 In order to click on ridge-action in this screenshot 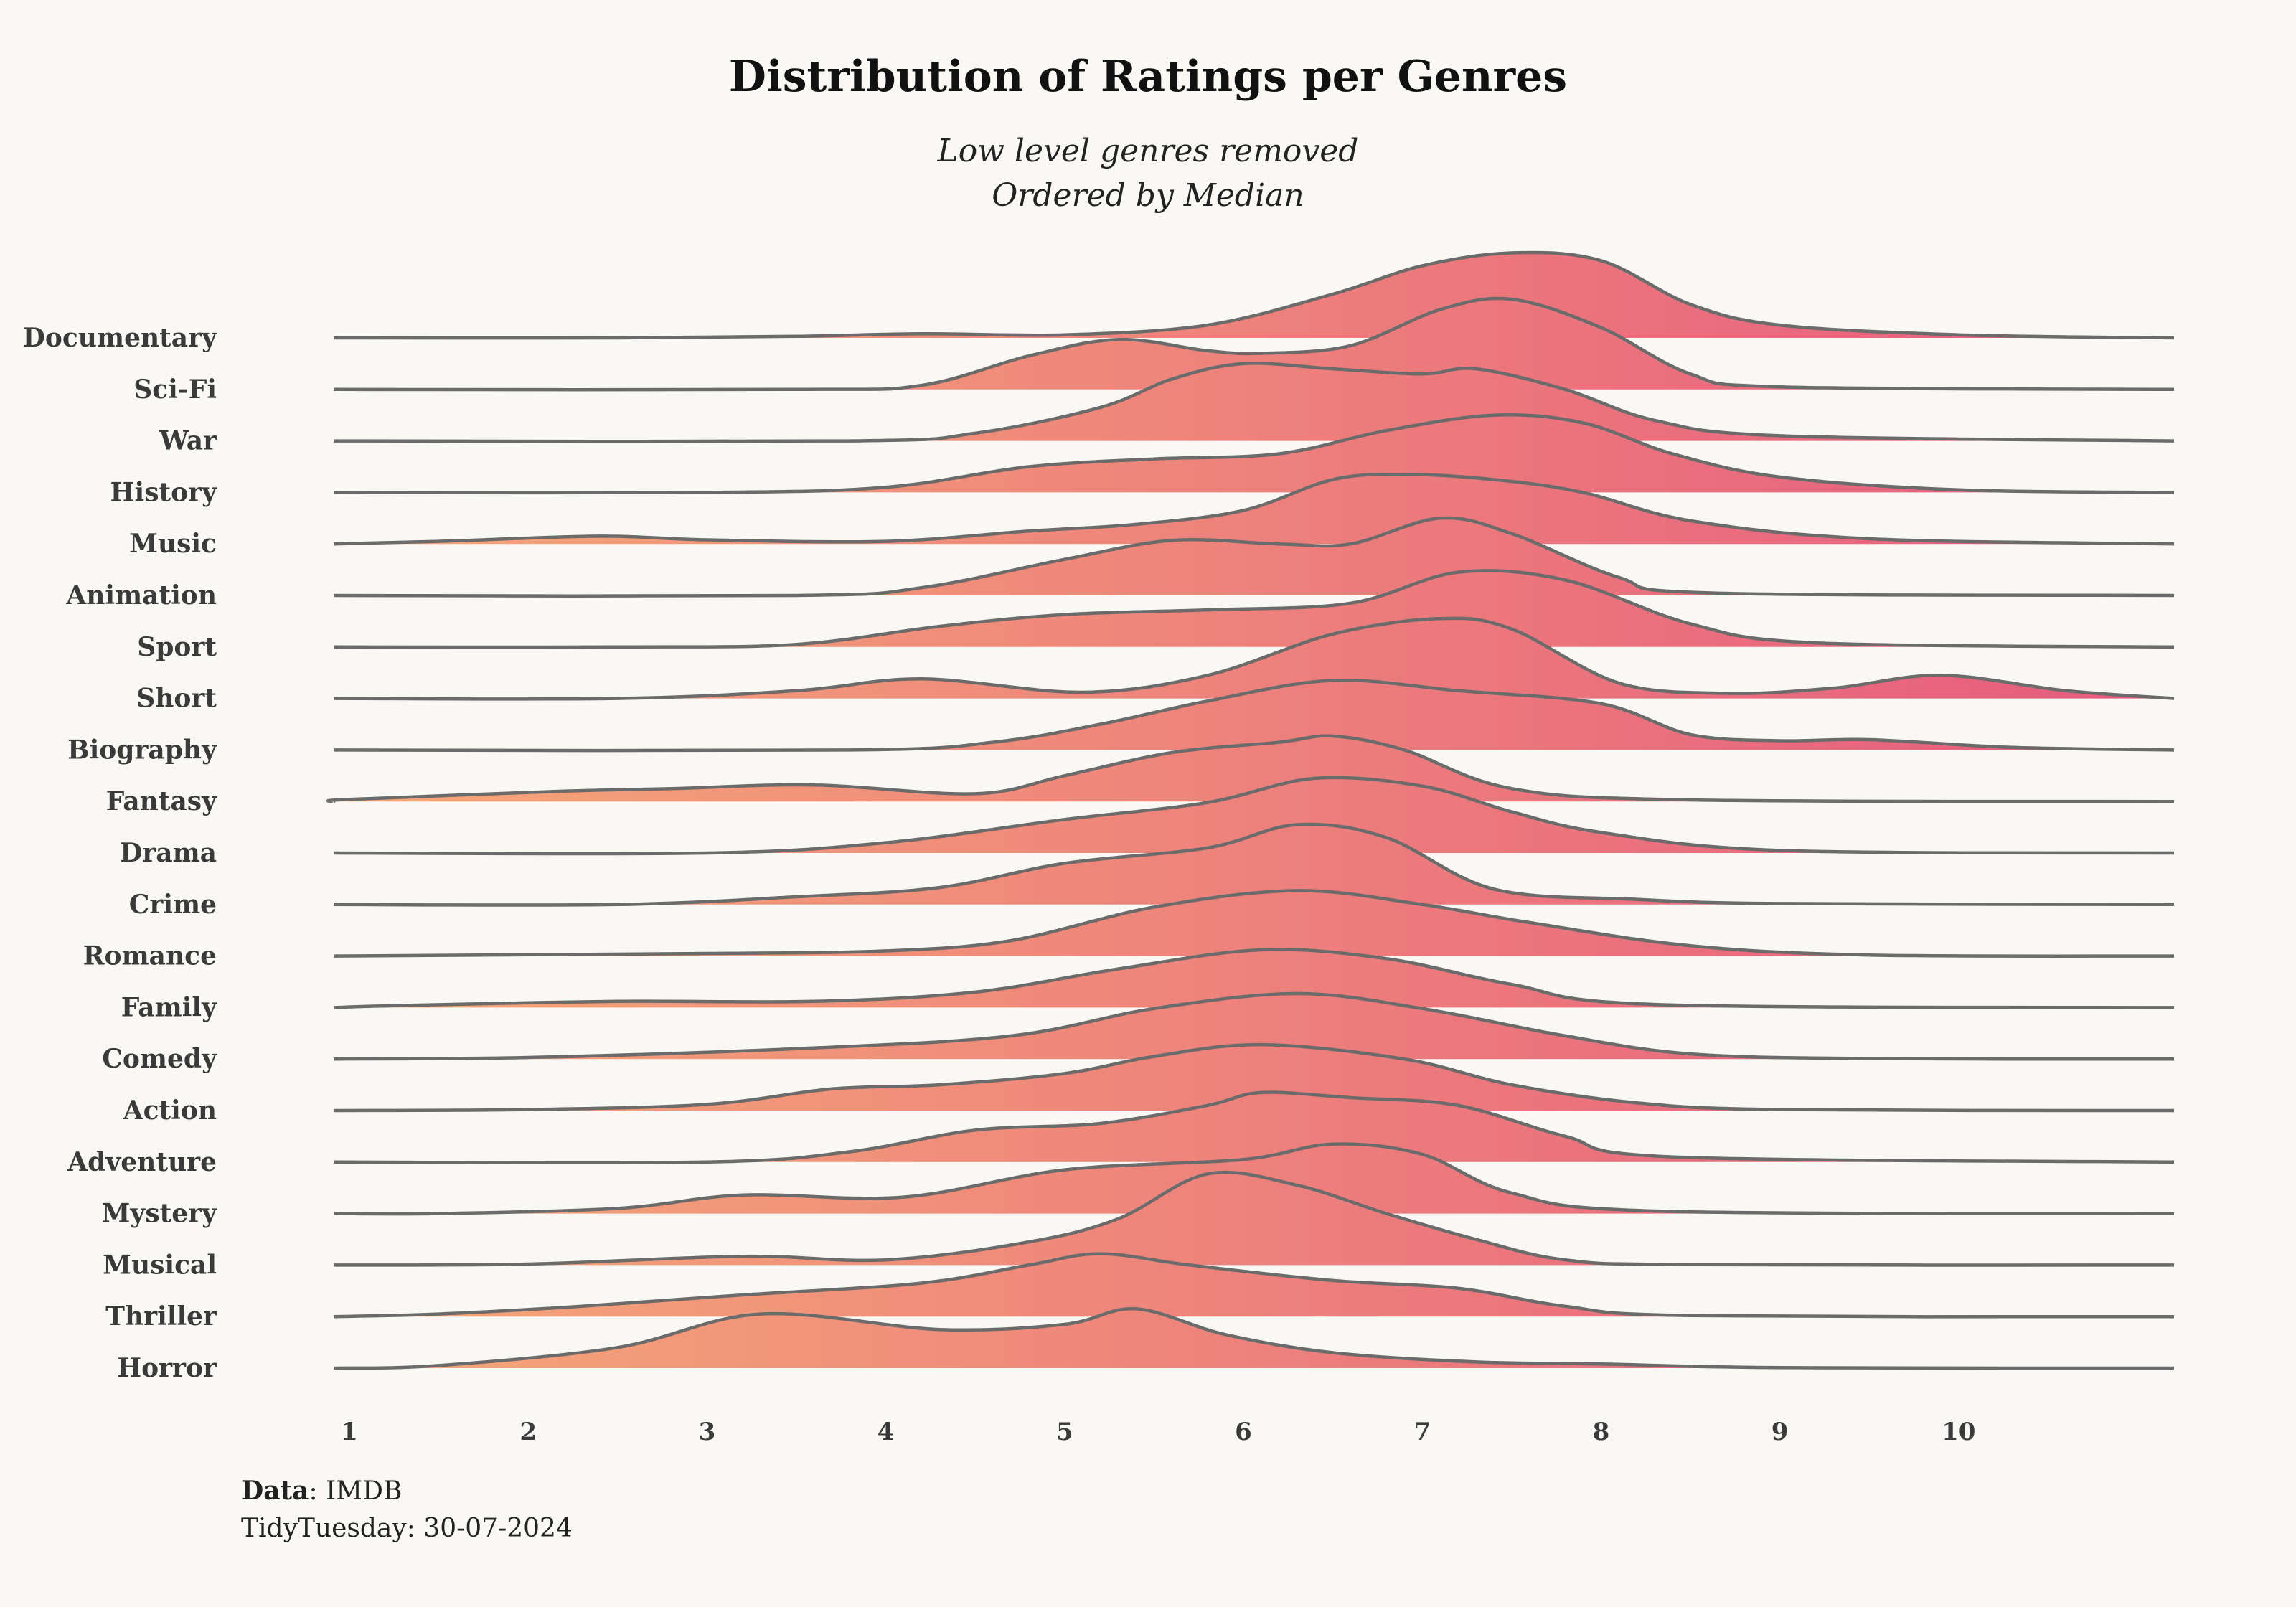, I will do `click(1254, 1077)`.